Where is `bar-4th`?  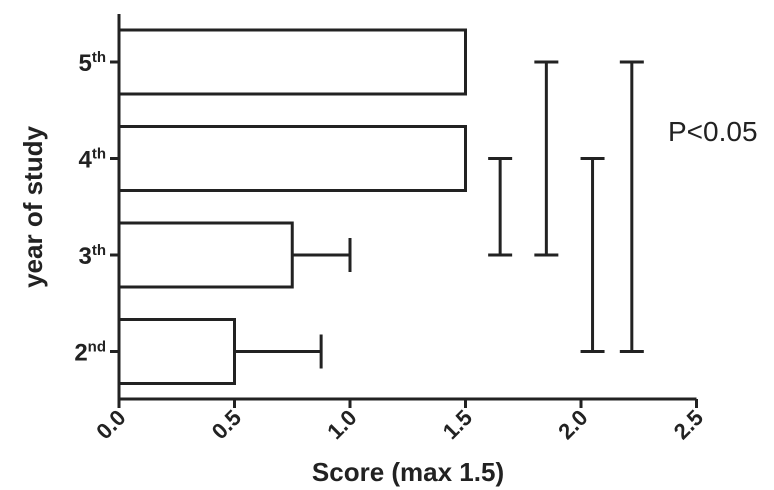
bar-4th is located at coordinates (292, 158).